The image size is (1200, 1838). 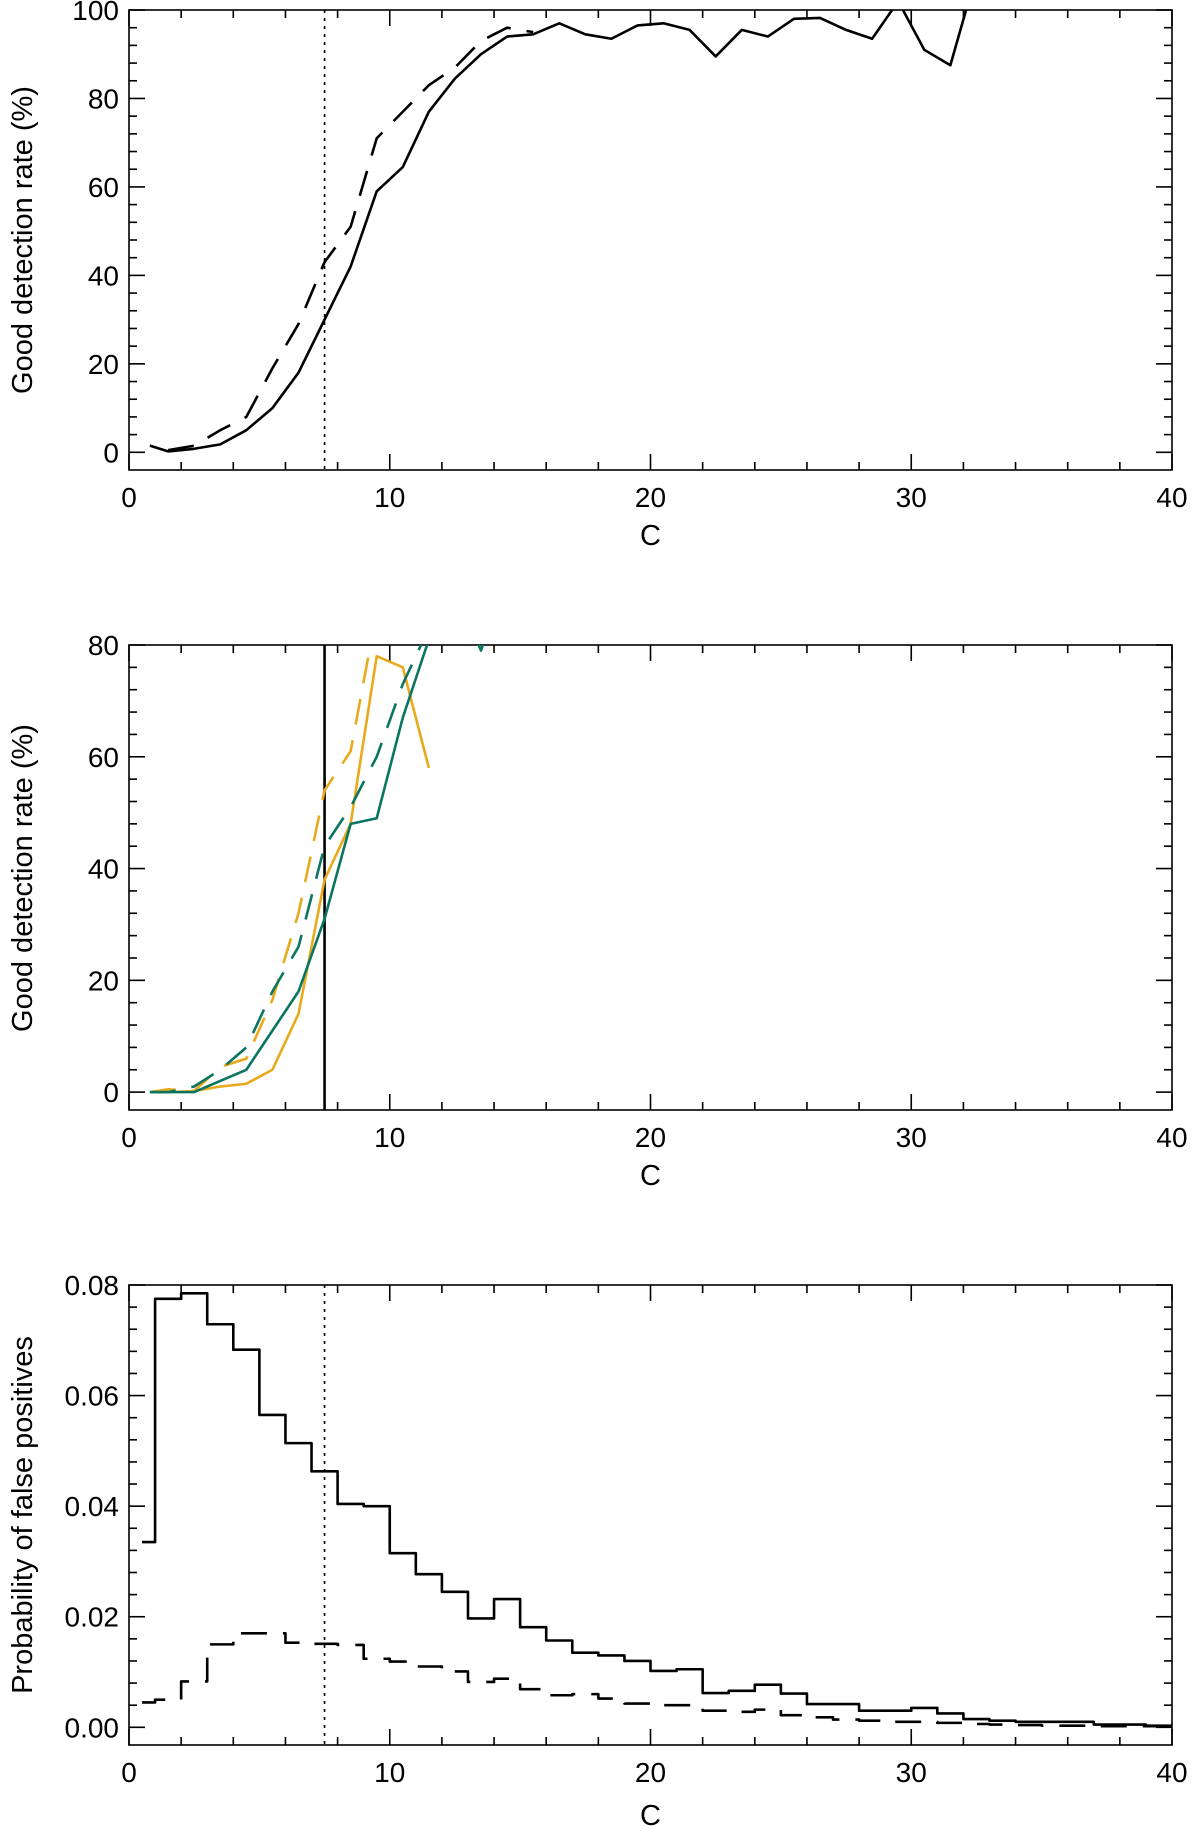 I want to click on y-tick-label: 0.08, so click(x=92, y=1285).